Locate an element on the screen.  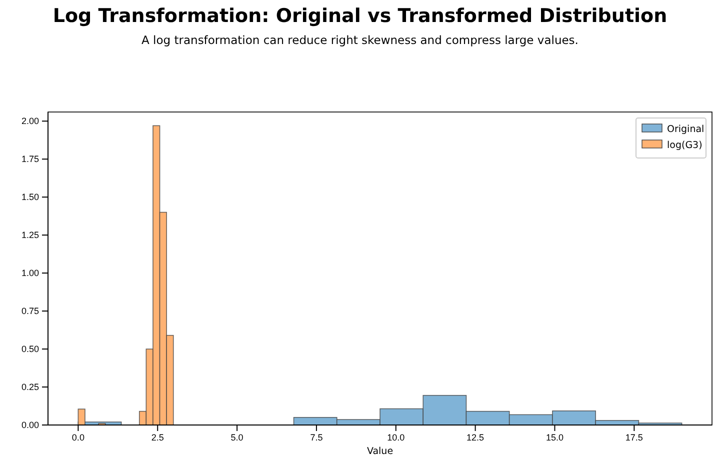
y-tick-label: 0.50 is located at coordinates (30, 349).